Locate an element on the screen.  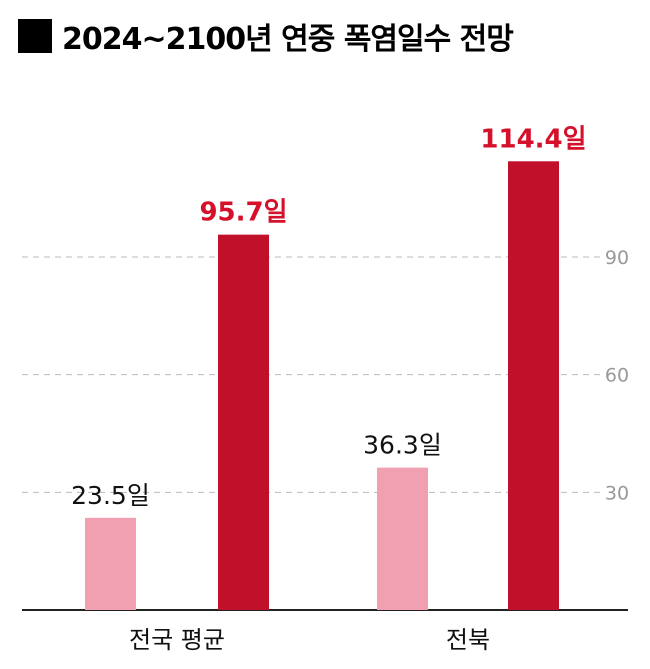
x-category-label: 전국 평균 is located at coordinates (177, 640).